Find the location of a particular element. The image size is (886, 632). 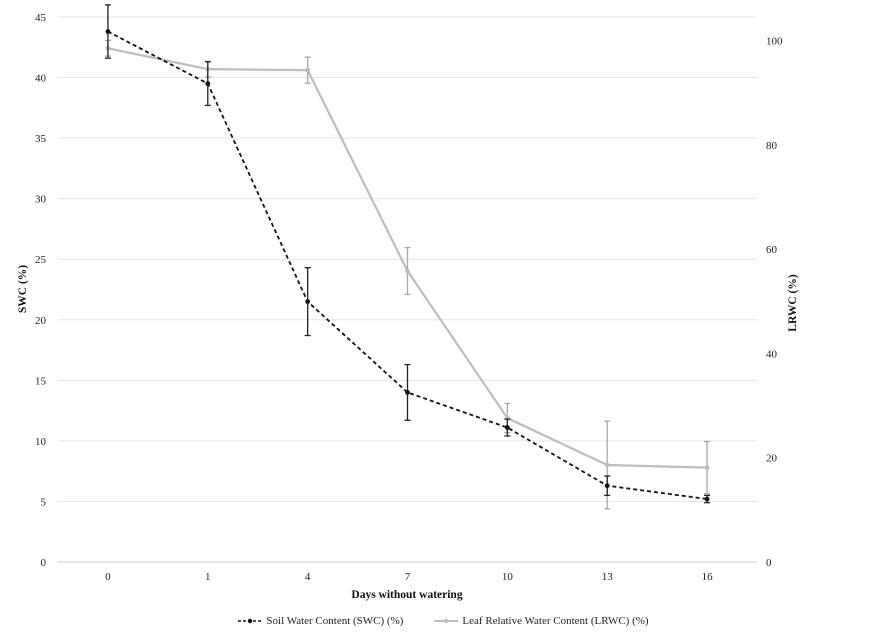

x-tick-label: 0 is located at coordinates (108, 577).